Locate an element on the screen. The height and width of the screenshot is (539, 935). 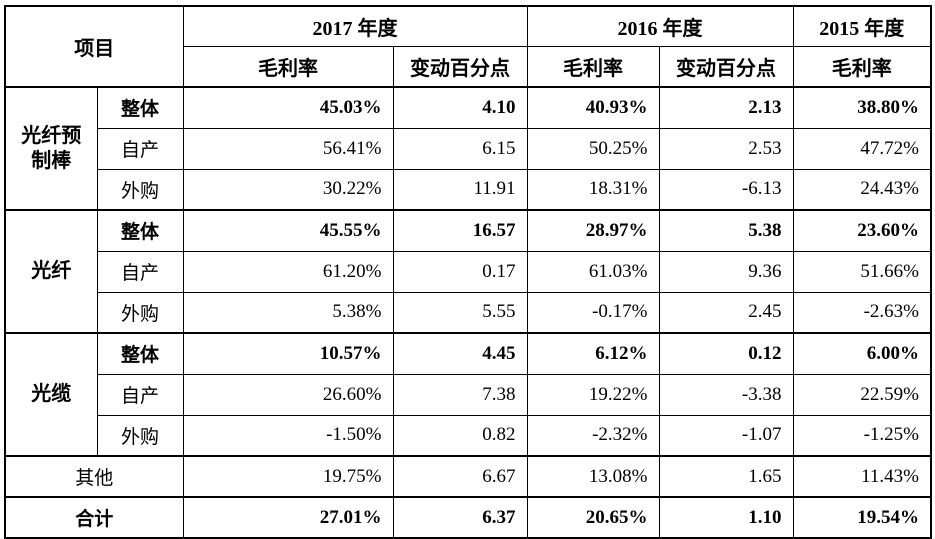
value-cell: 0.17 is located at coordinates (460, 271).